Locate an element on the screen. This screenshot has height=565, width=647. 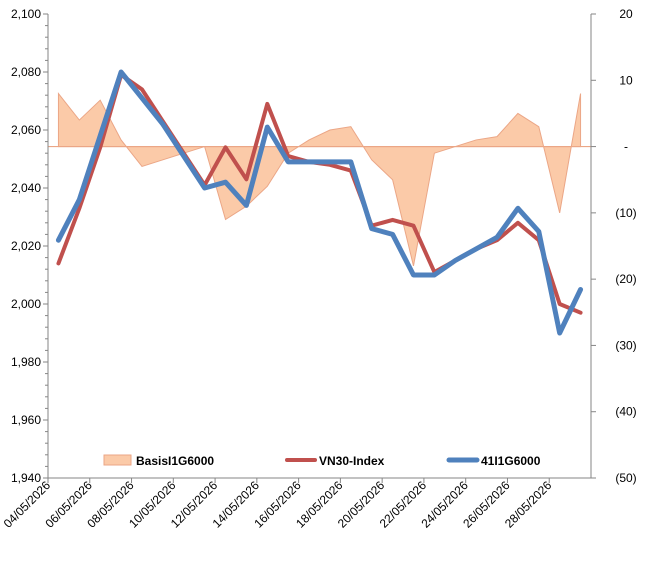
y-tick-label: 2,060 is located at coordinates (26, 130).